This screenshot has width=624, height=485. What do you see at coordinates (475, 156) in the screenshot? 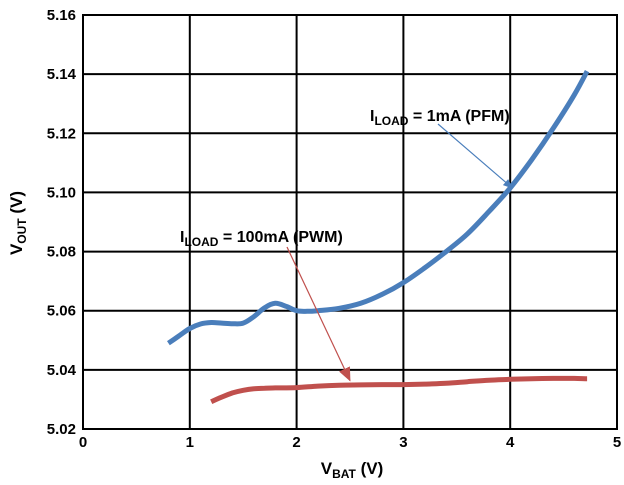
I see `annotation-arrow-pfm` at bounding box center [475, 156].